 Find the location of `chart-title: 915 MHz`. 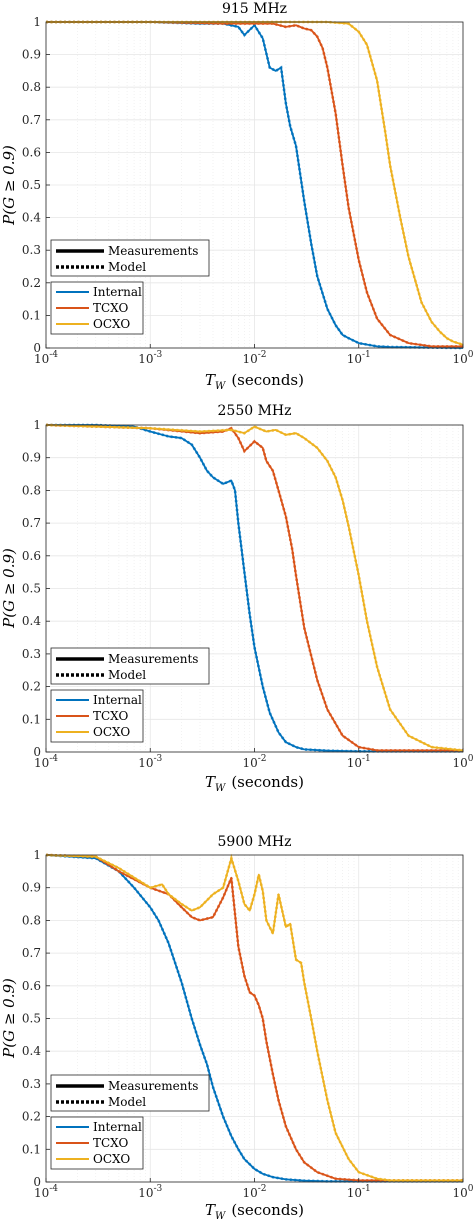

chart-title: 915 MHz is located at coordinates (254, 9).